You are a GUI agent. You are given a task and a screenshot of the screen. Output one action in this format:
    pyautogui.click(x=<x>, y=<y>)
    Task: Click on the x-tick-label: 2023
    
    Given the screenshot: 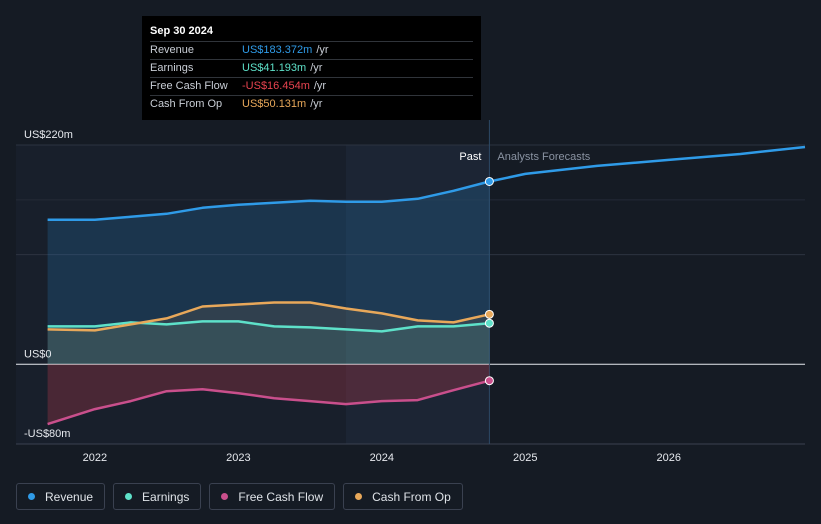 What is the action you would take?
    pyautogui.click(x=238, y=458)
    